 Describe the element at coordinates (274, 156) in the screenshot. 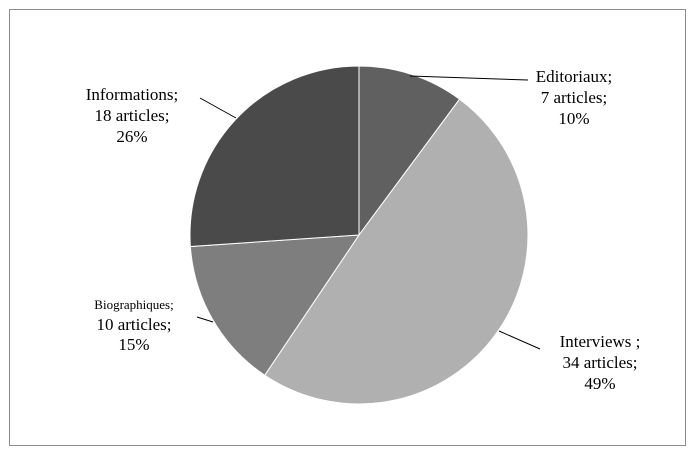

I see `pie-slice-informations` at that location.